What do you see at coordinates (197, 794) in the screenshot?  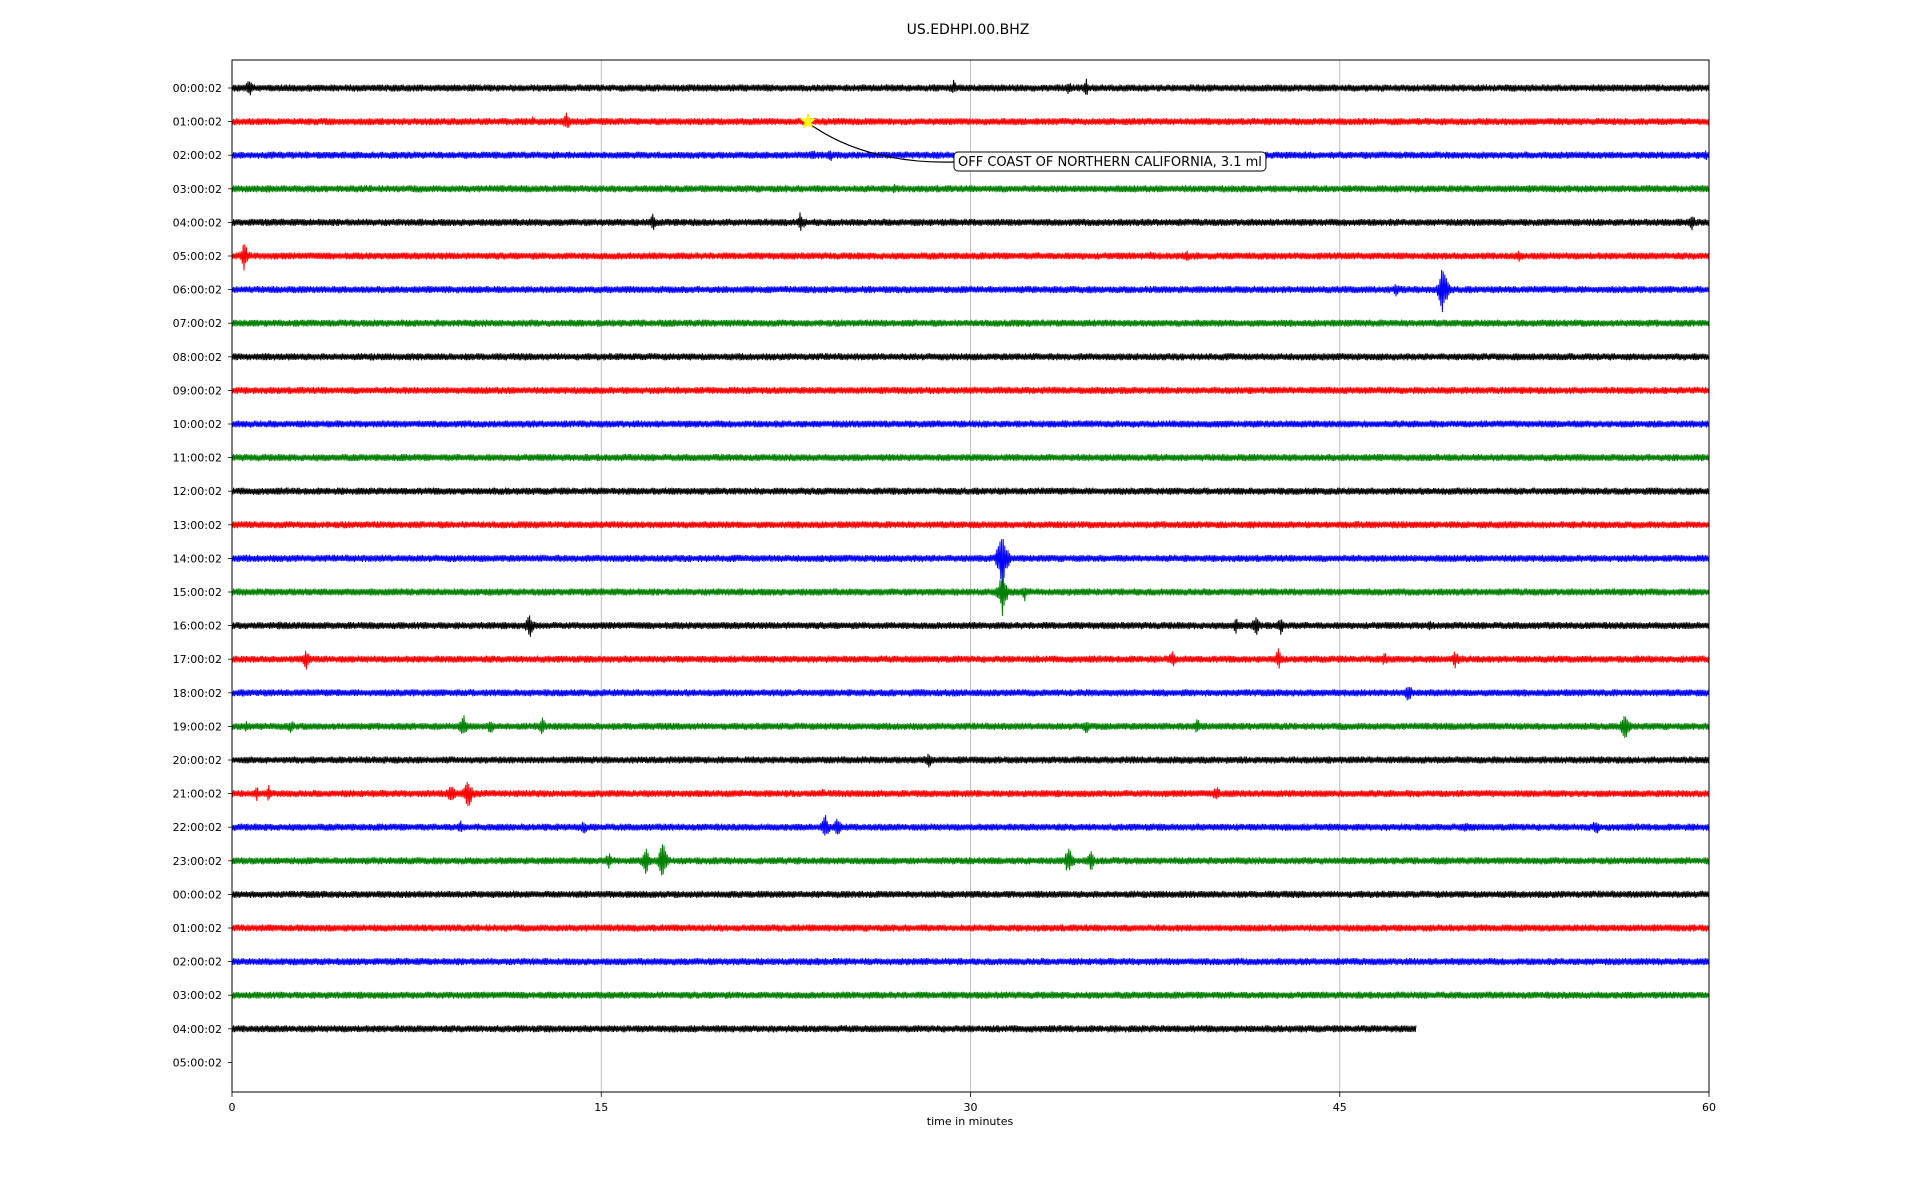 I see `row-time-label: 21:00:02` at bounding box center [197, 794].